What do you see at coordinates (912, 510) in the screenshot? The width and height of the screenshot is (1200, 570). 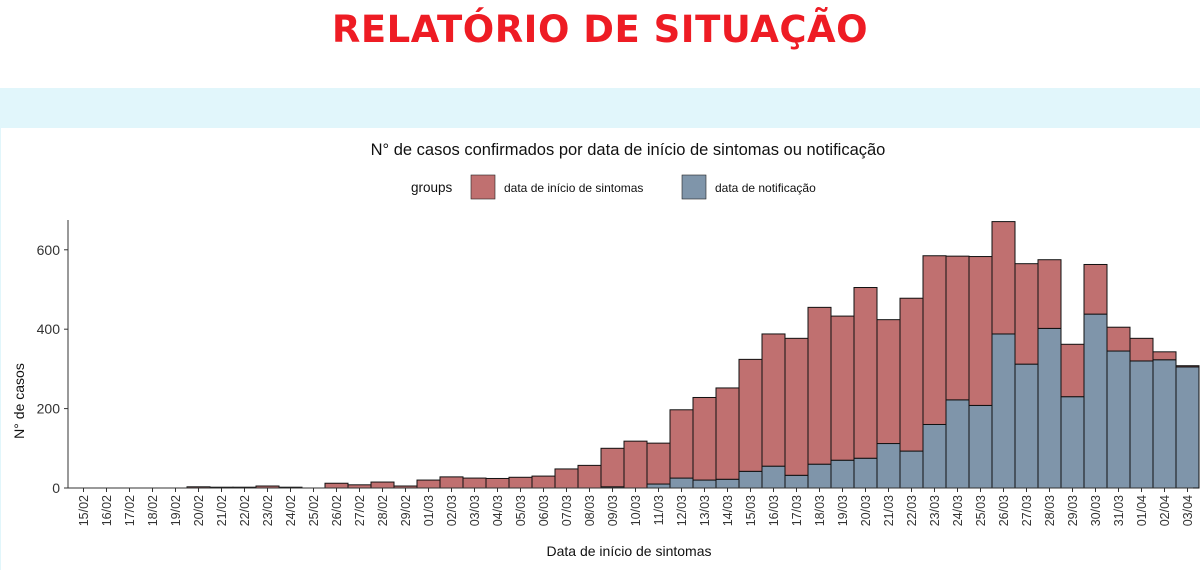 I see `x-tick-label: 22/03` at bounding box center [912, 510].